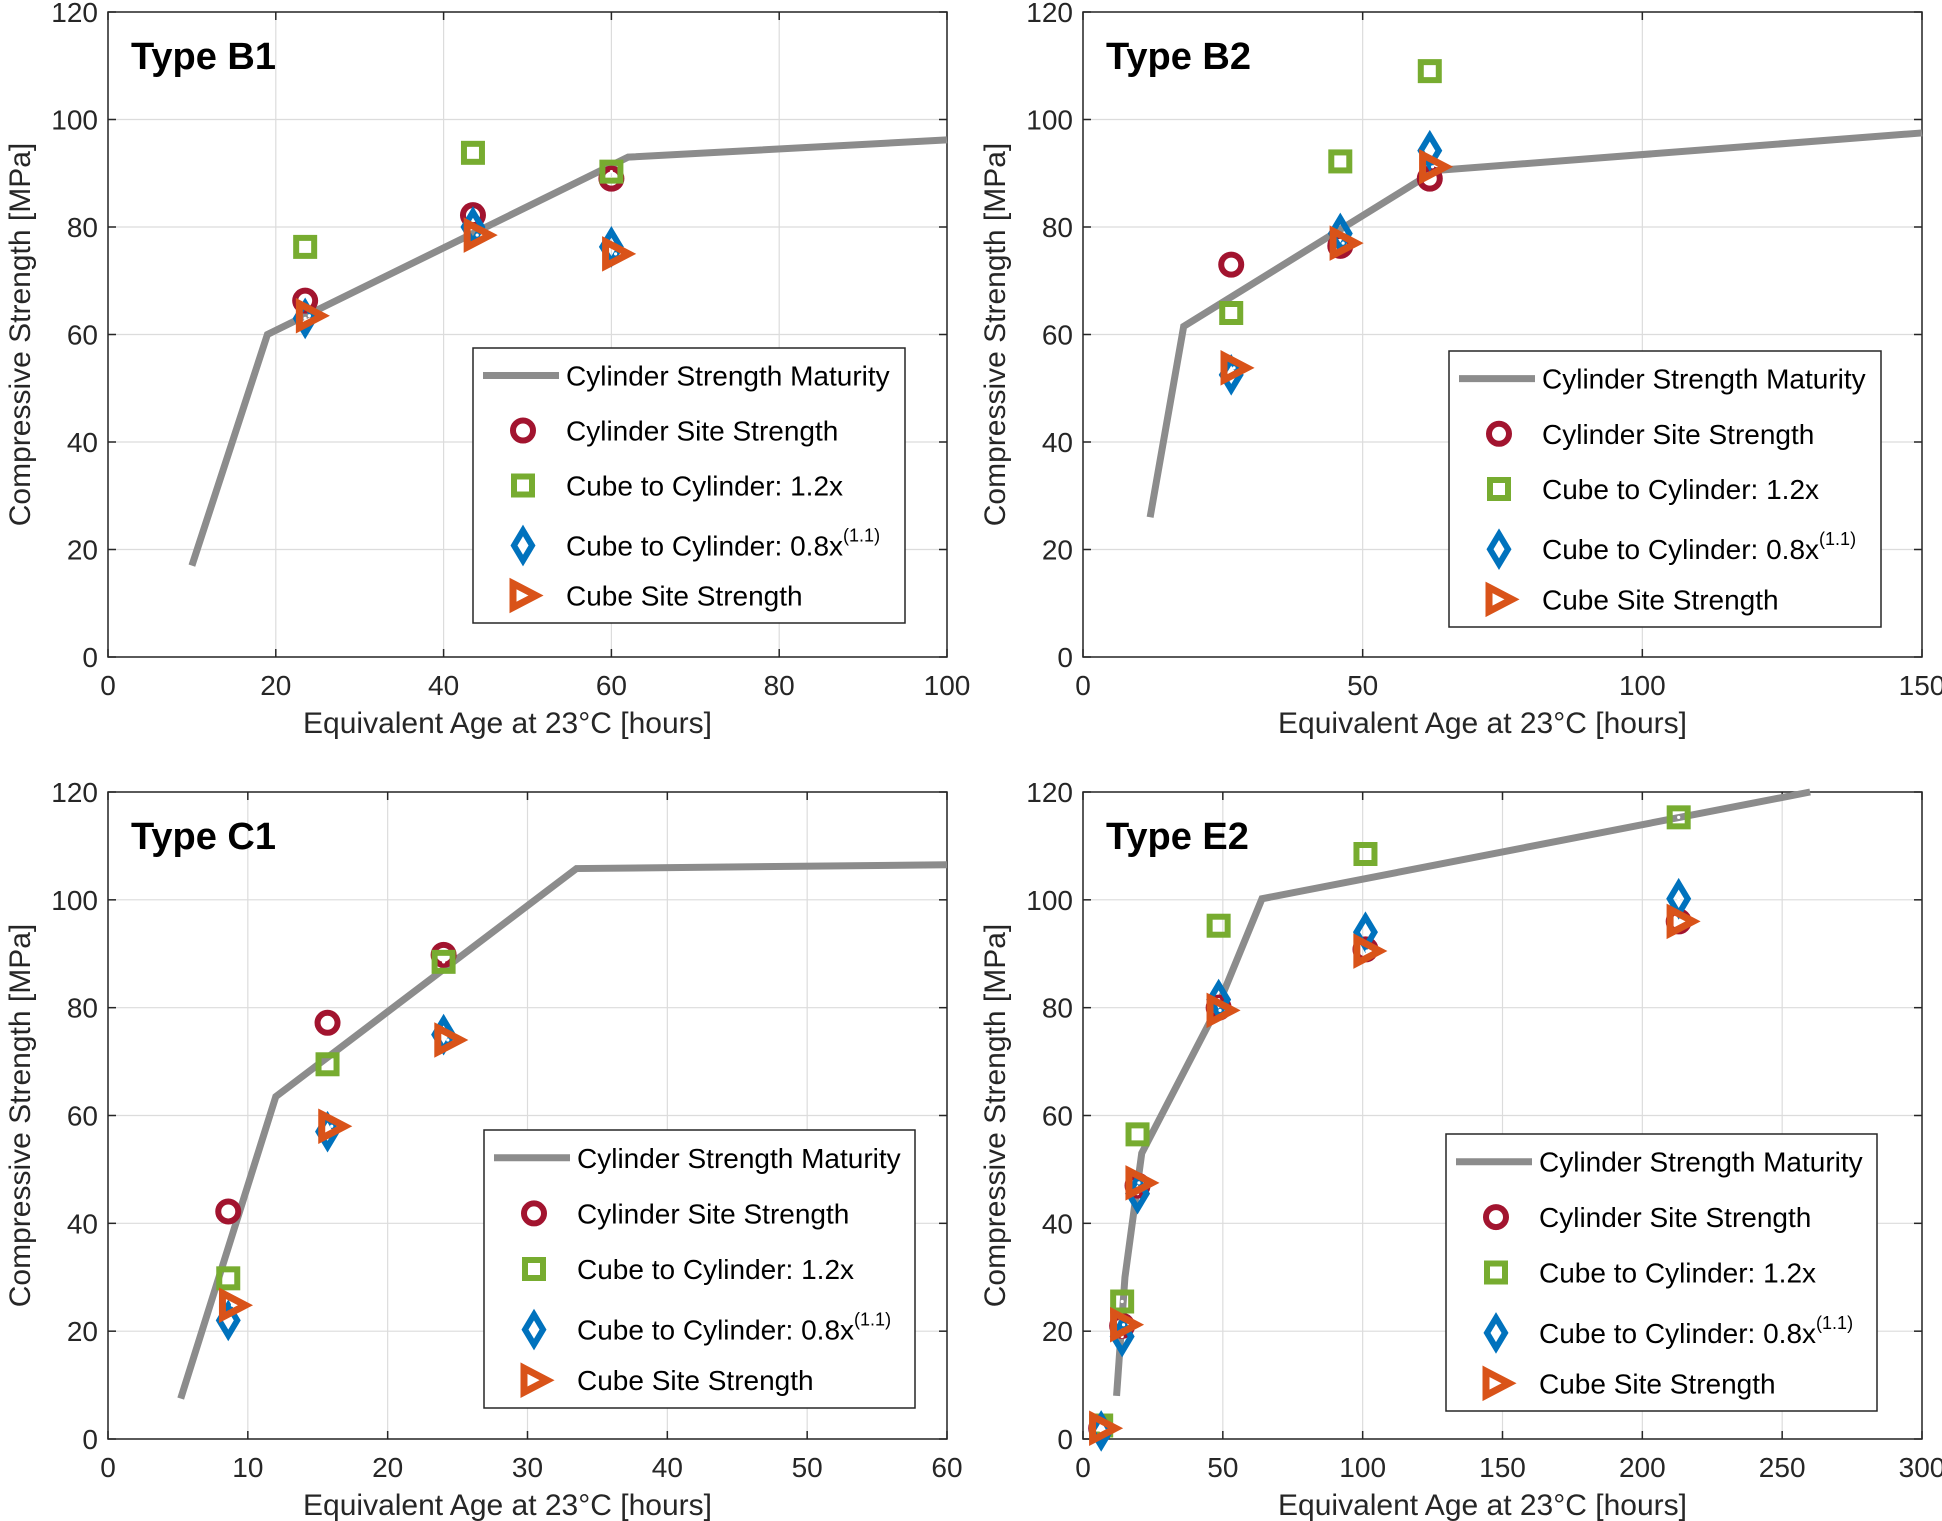 The image size is (1942, 1521). What do you see at coordinates (1642, 1467) in the screenshot?
I see `x-tick-label: 200` at bounding box center [1642, 1467].